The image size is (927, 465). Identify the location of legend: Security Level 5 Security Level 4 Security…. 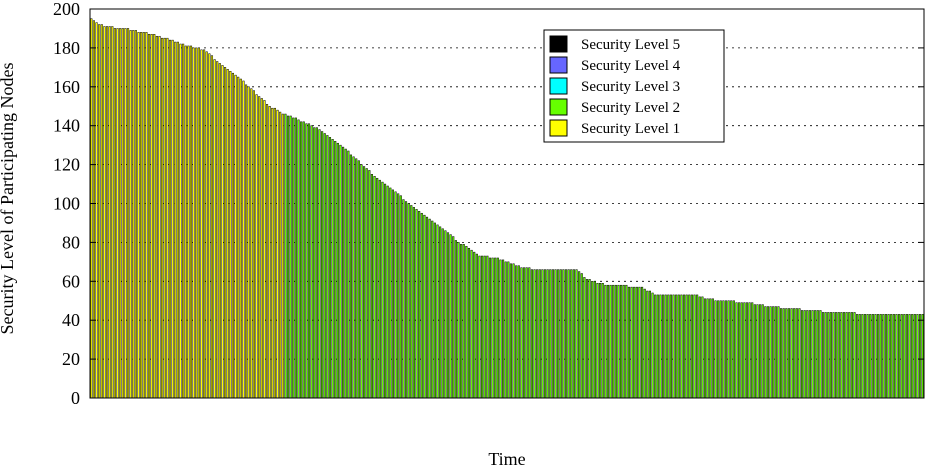
(634, 86).